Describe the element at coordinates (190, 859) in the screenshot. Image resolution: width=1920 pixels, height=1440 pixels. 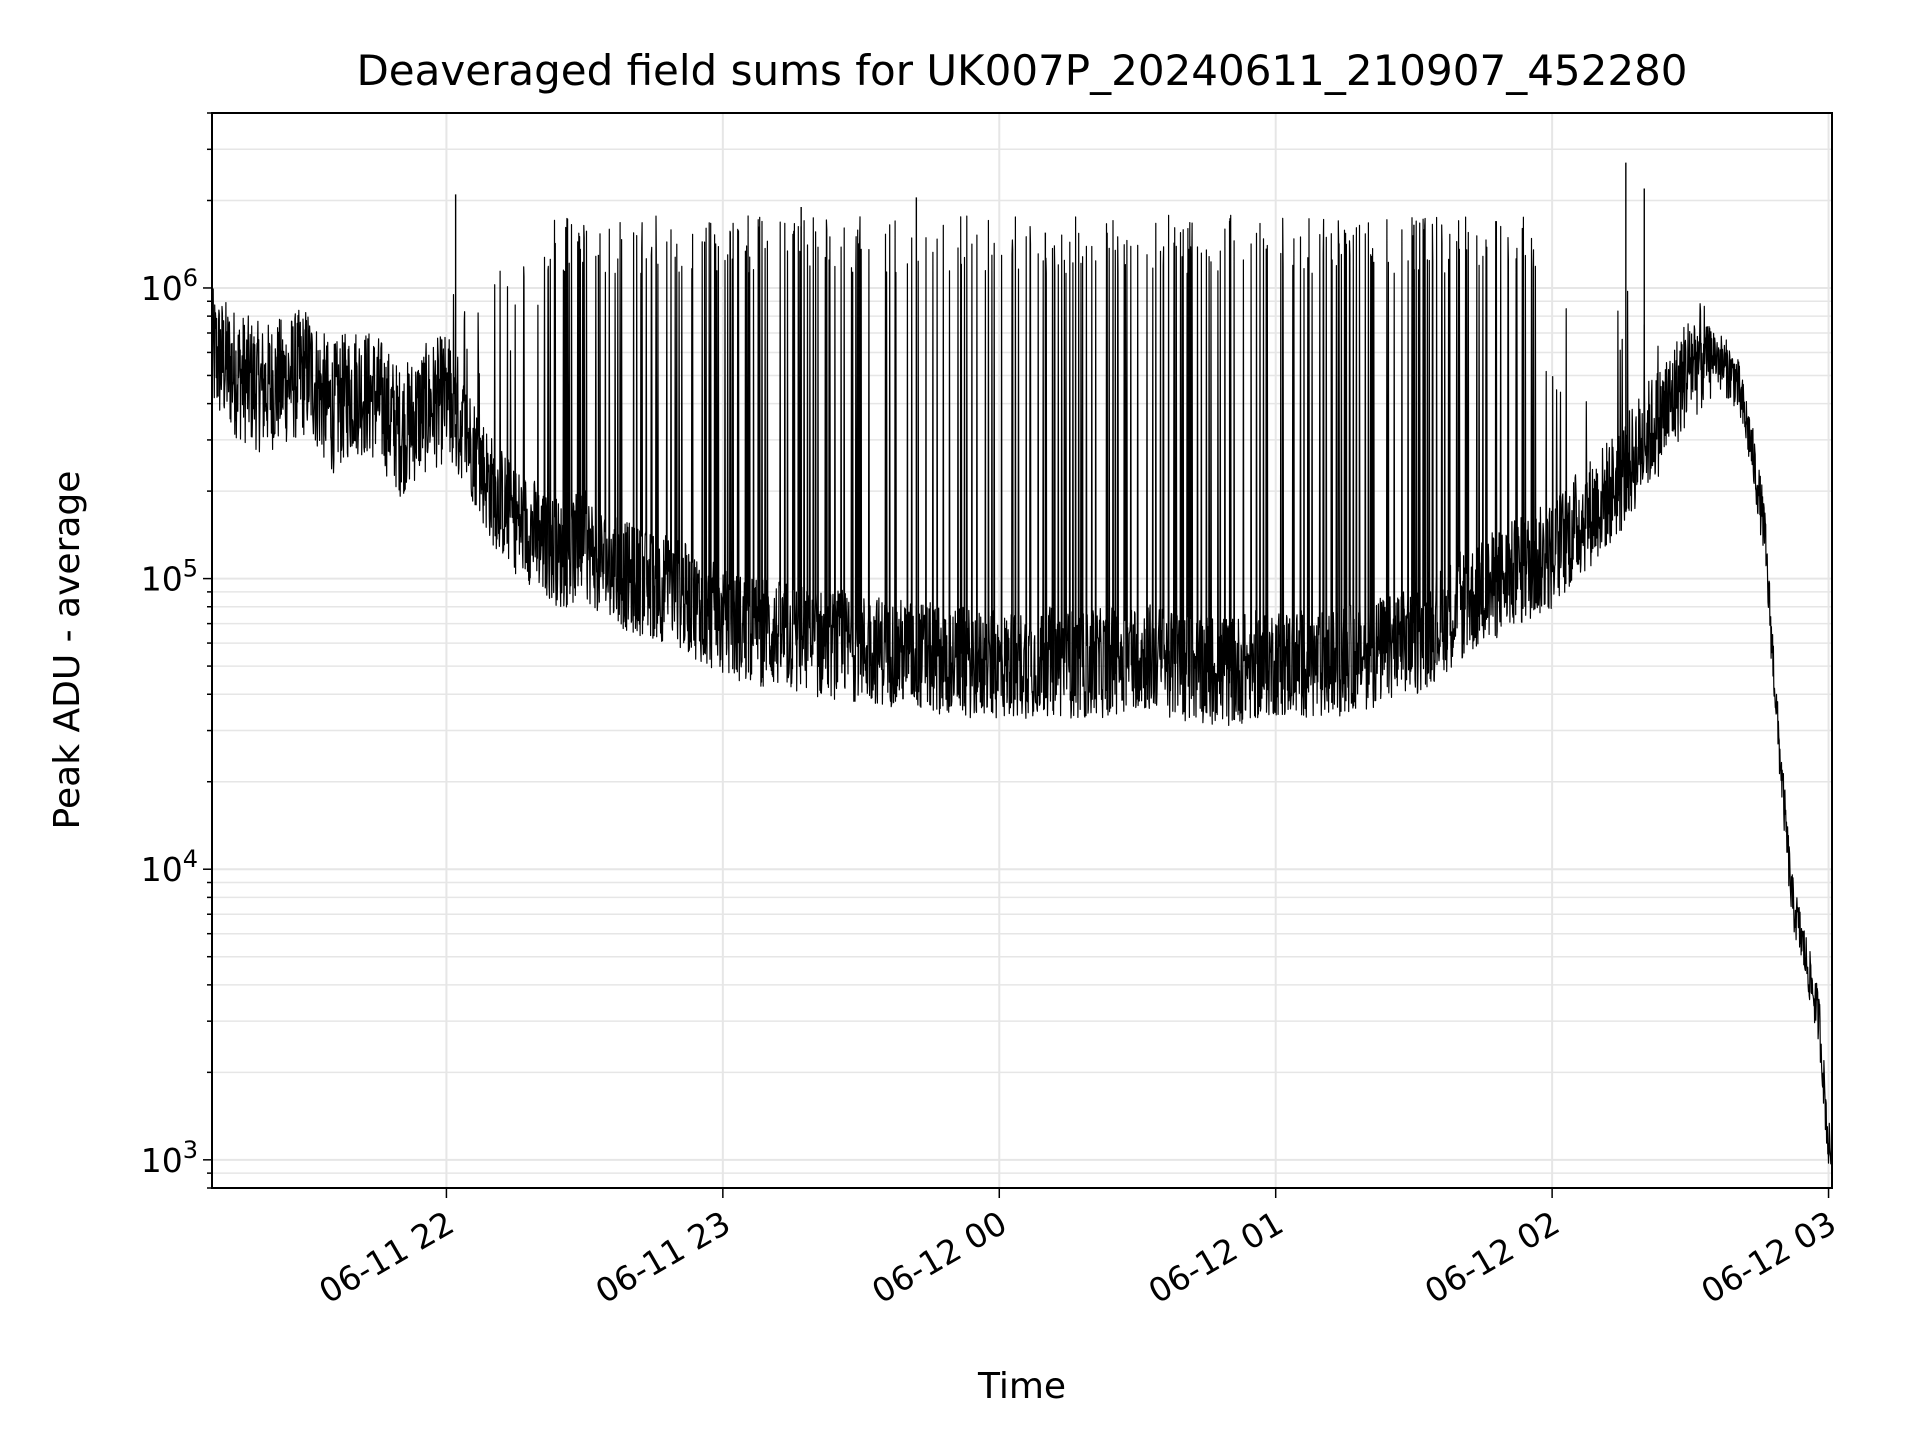
I see `y-tick-exponent: 4` at that location.